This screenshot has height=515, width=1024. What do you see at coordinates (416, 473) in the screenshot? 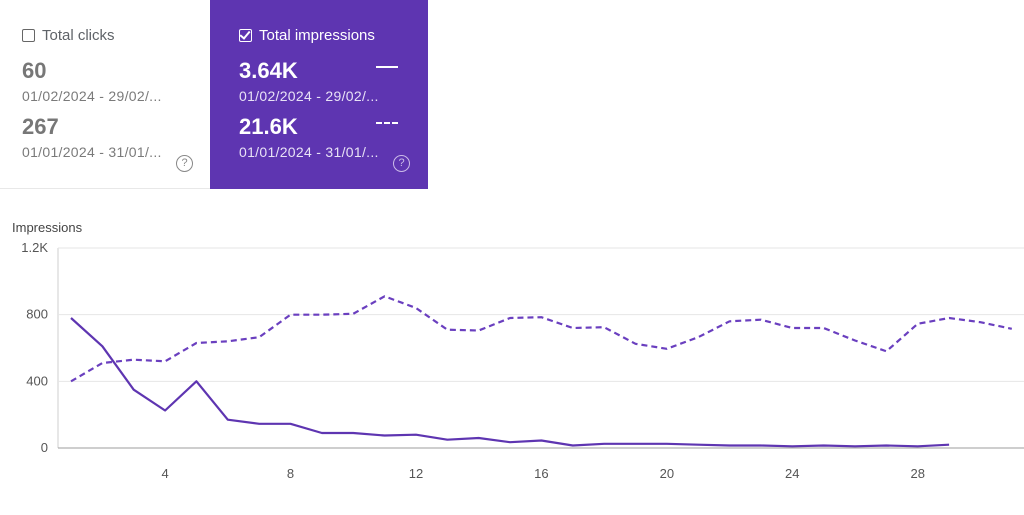
I see `x-tick-label: 12` at bounding box center [416, 473].